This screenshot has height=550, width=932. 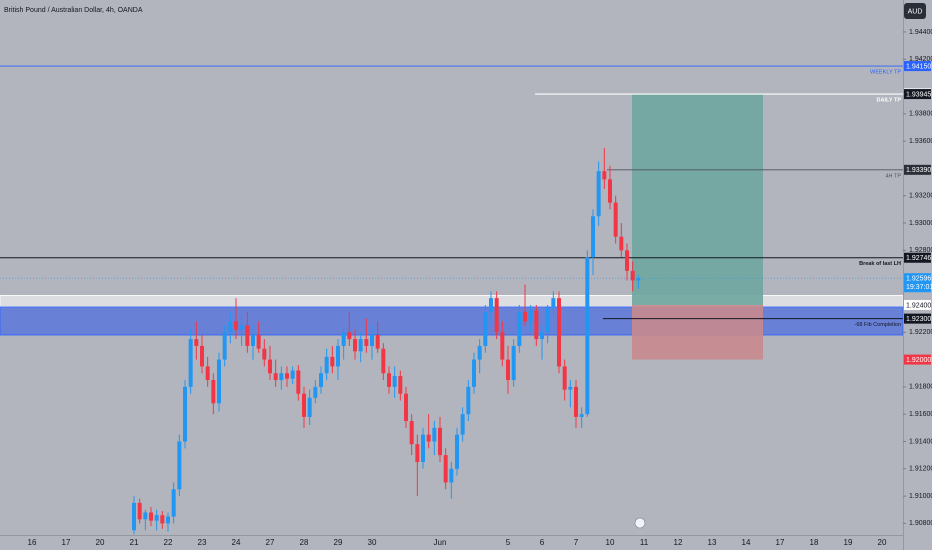 What do you see at coordinates (678, 542) in the screenshot?
I see `x-tick-label: 12` at bounding box center [678, 542].